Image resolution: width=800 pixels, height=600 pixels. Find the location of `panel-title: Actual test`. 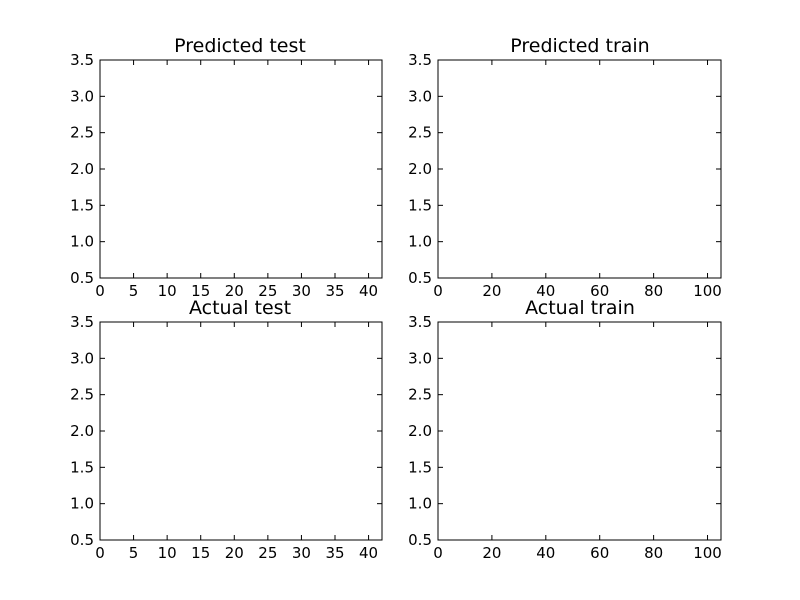

panel-title: Actual test is located at coordinates (240, 308).